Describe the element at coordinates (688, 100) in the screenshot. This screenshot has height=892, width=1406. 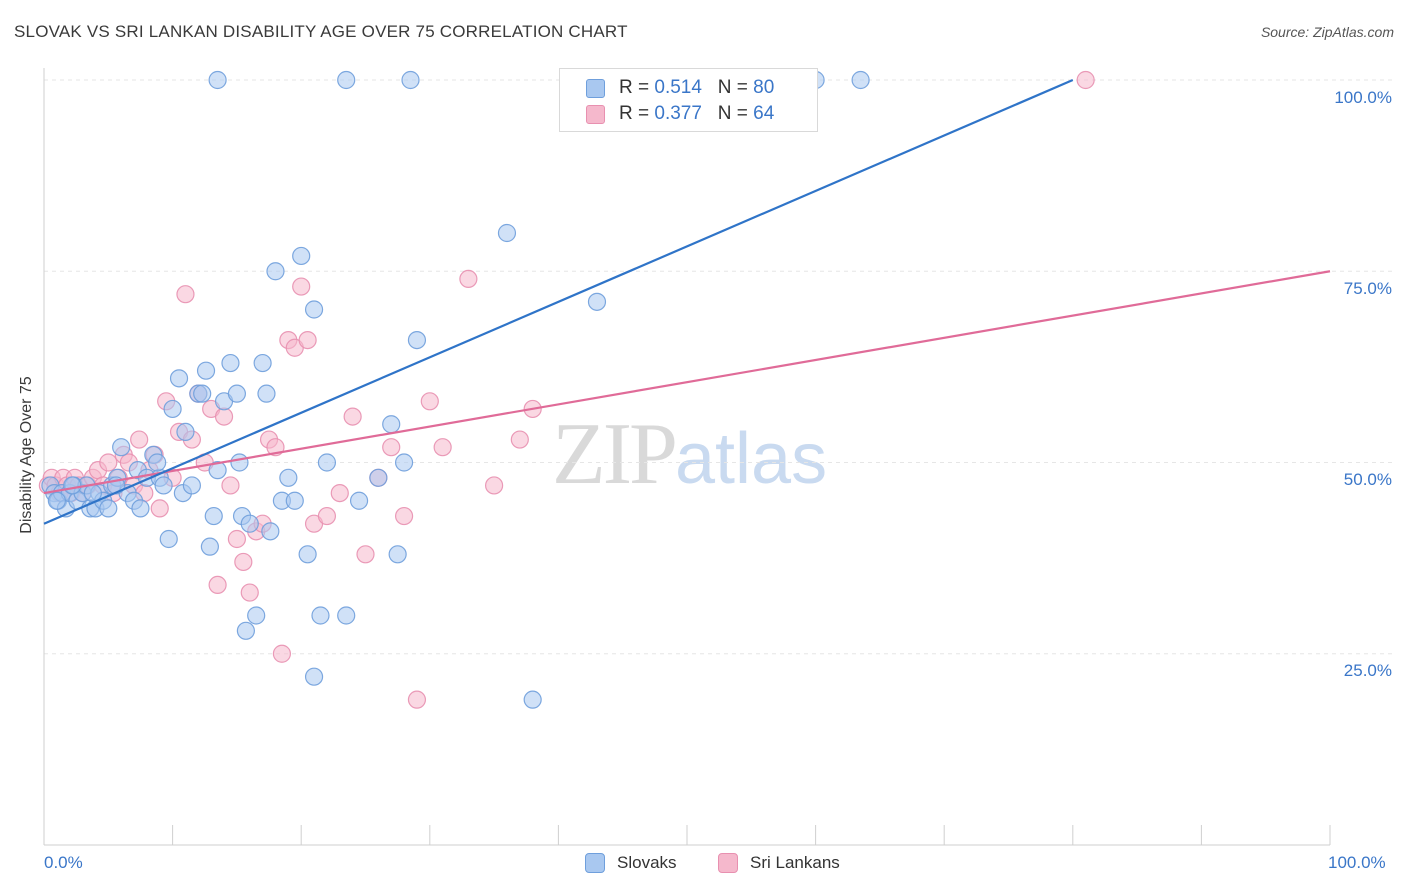
I see `correlation-legend: R = 0.514 N = 80 R = 0.377 N = 64` at that location.